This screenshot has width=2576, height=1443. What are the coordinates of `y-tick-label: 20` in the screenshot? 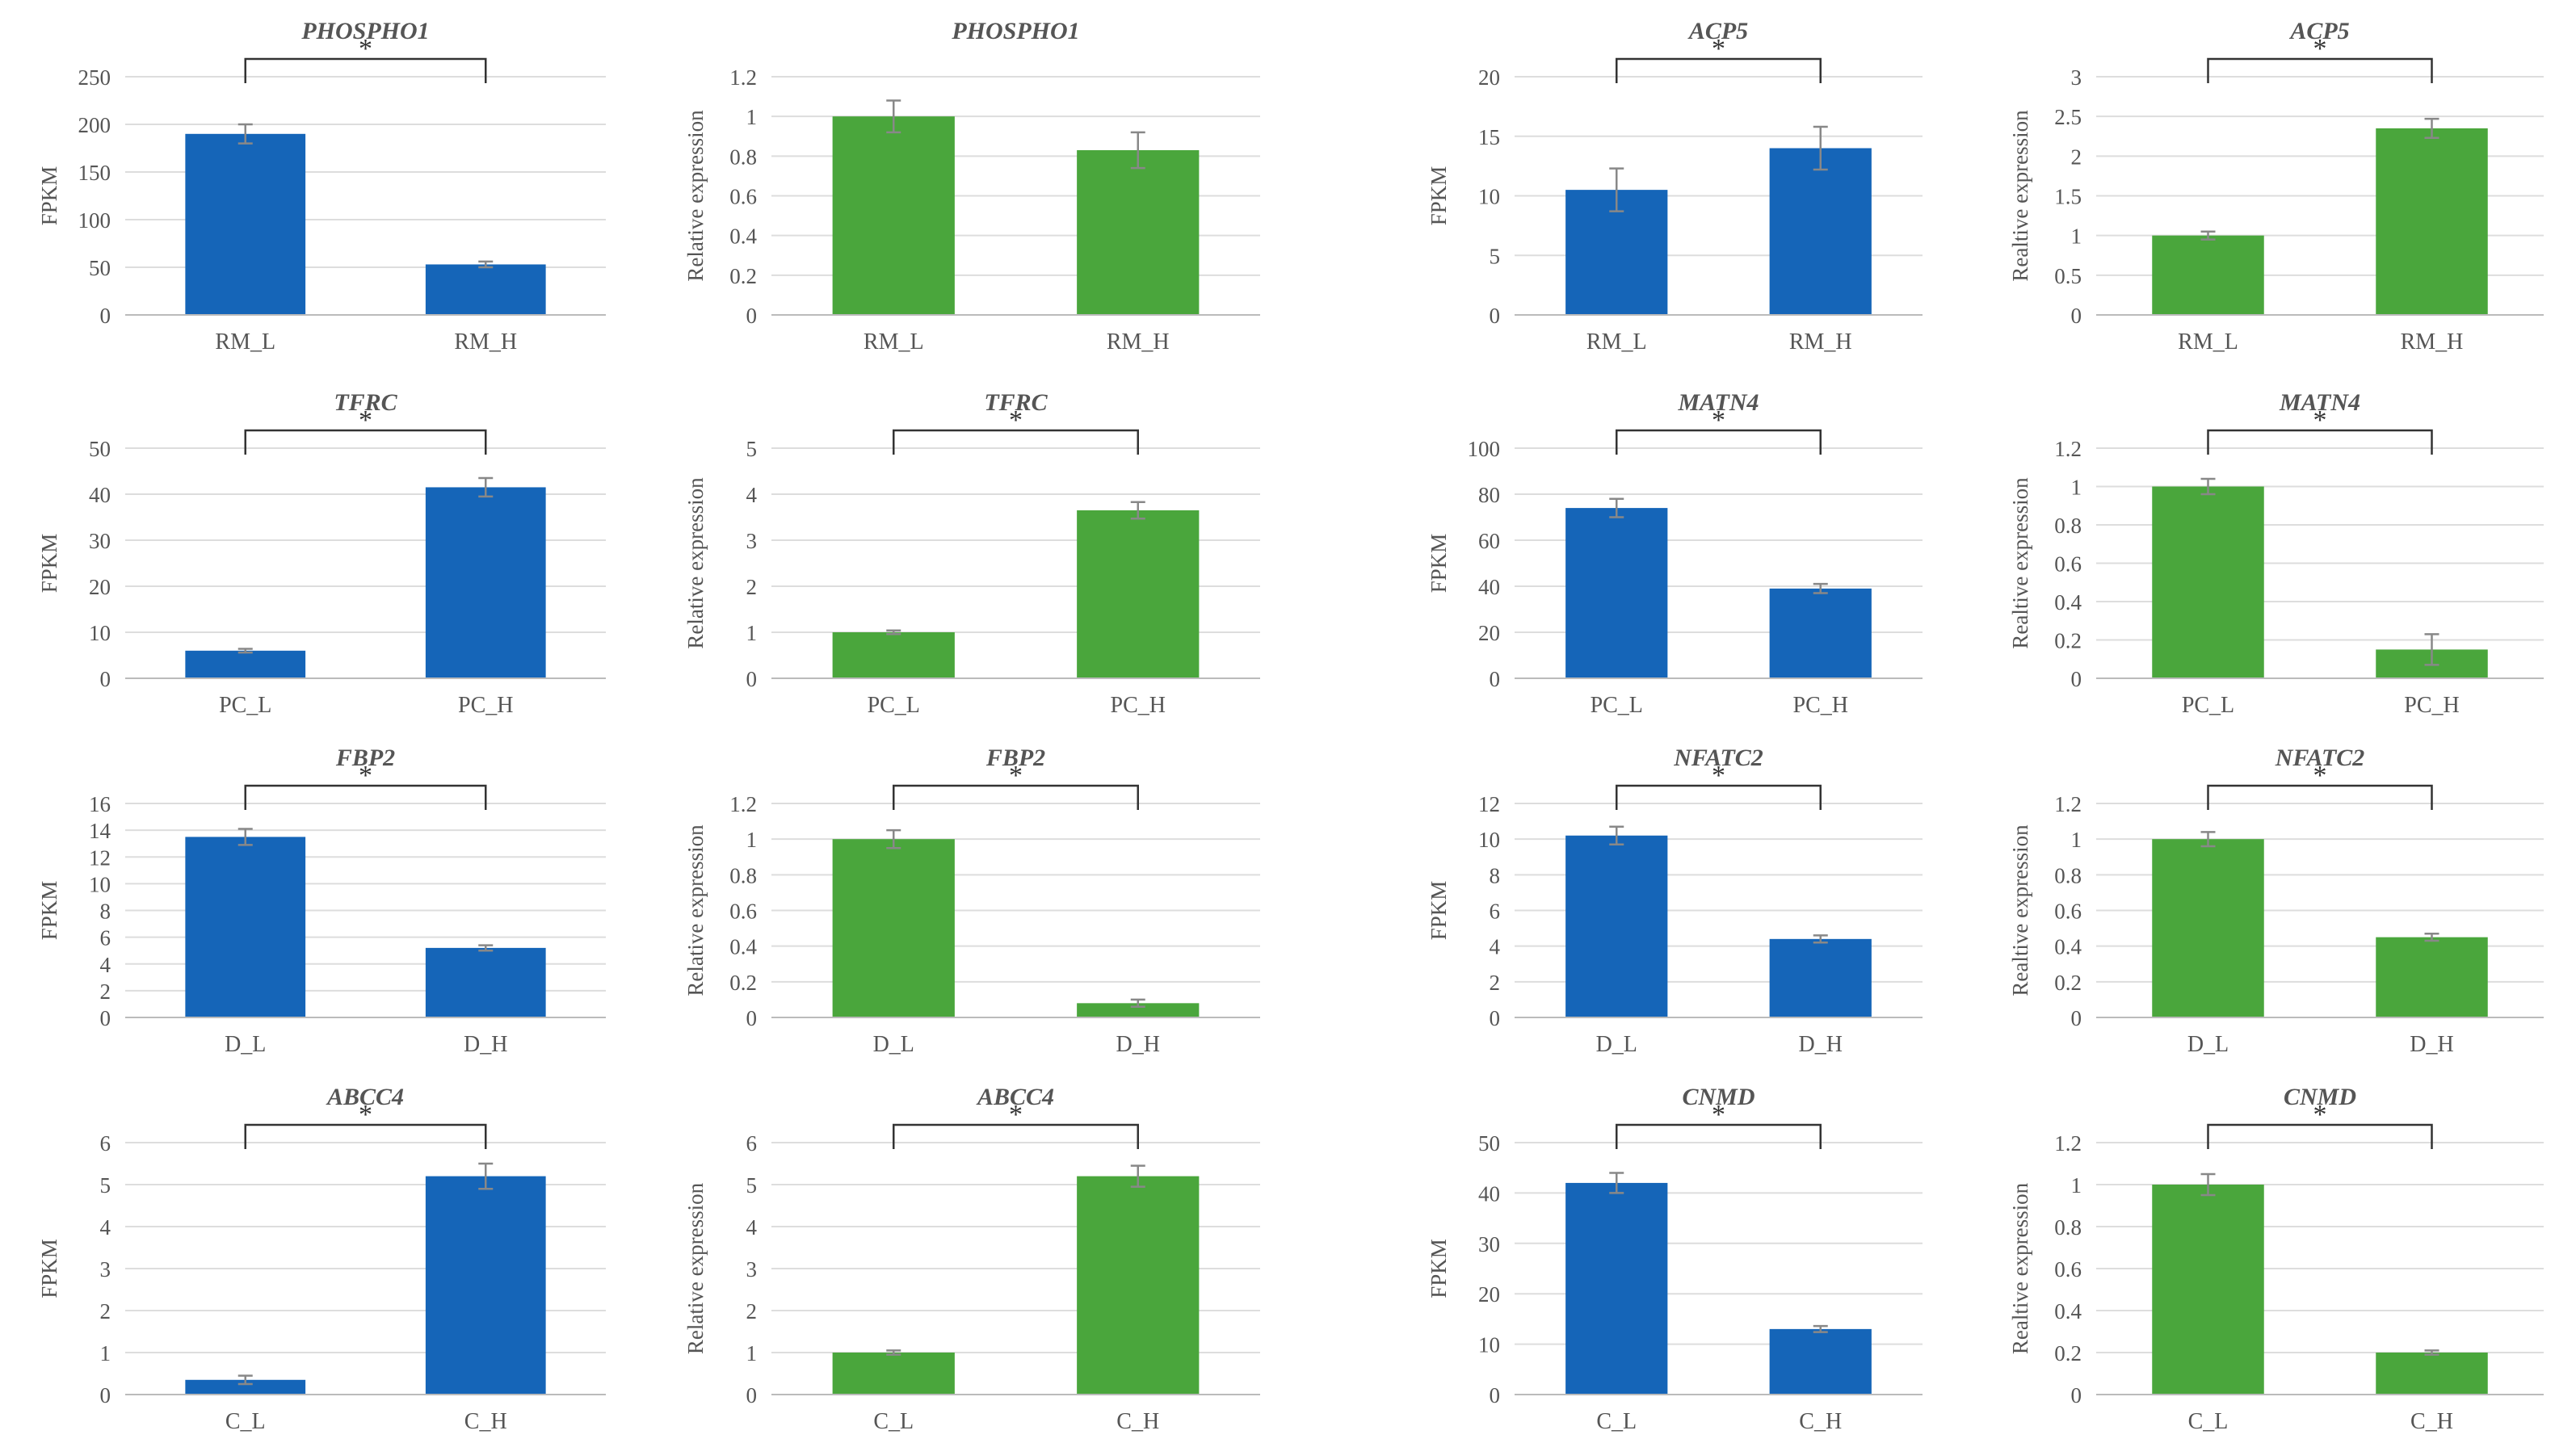 It's located at (1489, 1294).